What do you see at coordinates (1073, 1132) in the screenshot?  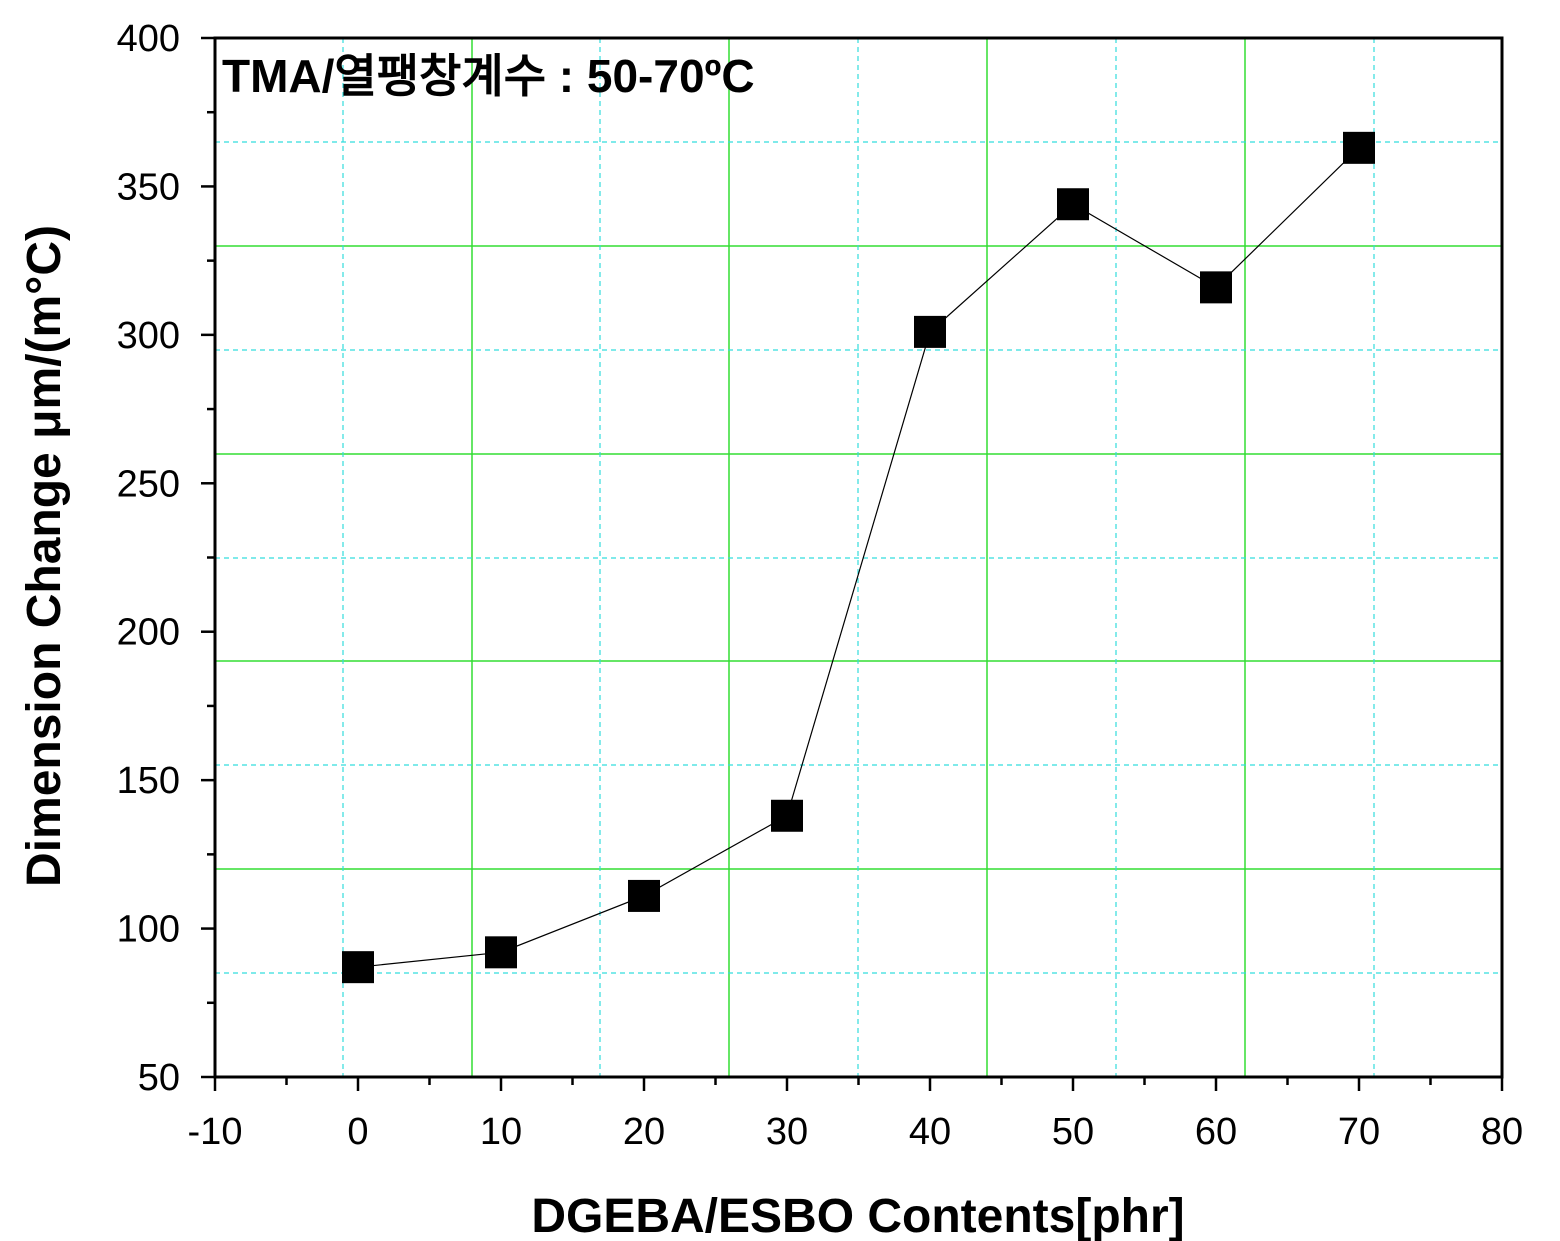 I see `x-tick-label: 50` at bounding box center [1073, 1132].